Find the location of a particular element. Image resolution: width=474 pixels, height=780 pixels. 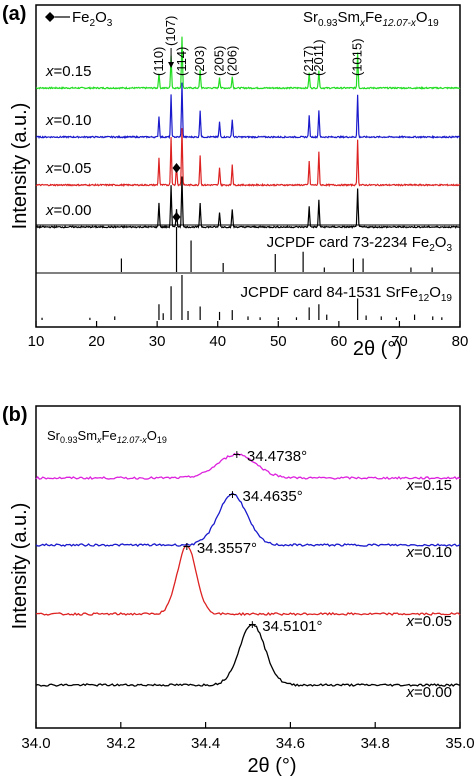

peak-label: (203) is located at coordinates (199, 61).